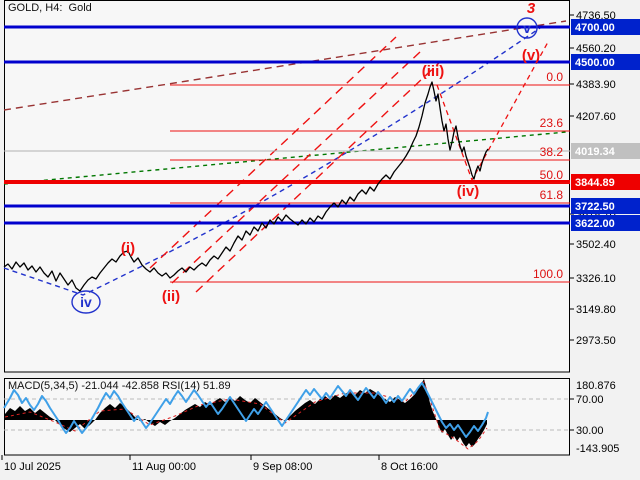 This screenshot has height=480, width=640. What do you see at coordinates (596, 49) in the screenshot?
I see `y-tick-4560.20: 4560.20` at bounding box center [596, 49].